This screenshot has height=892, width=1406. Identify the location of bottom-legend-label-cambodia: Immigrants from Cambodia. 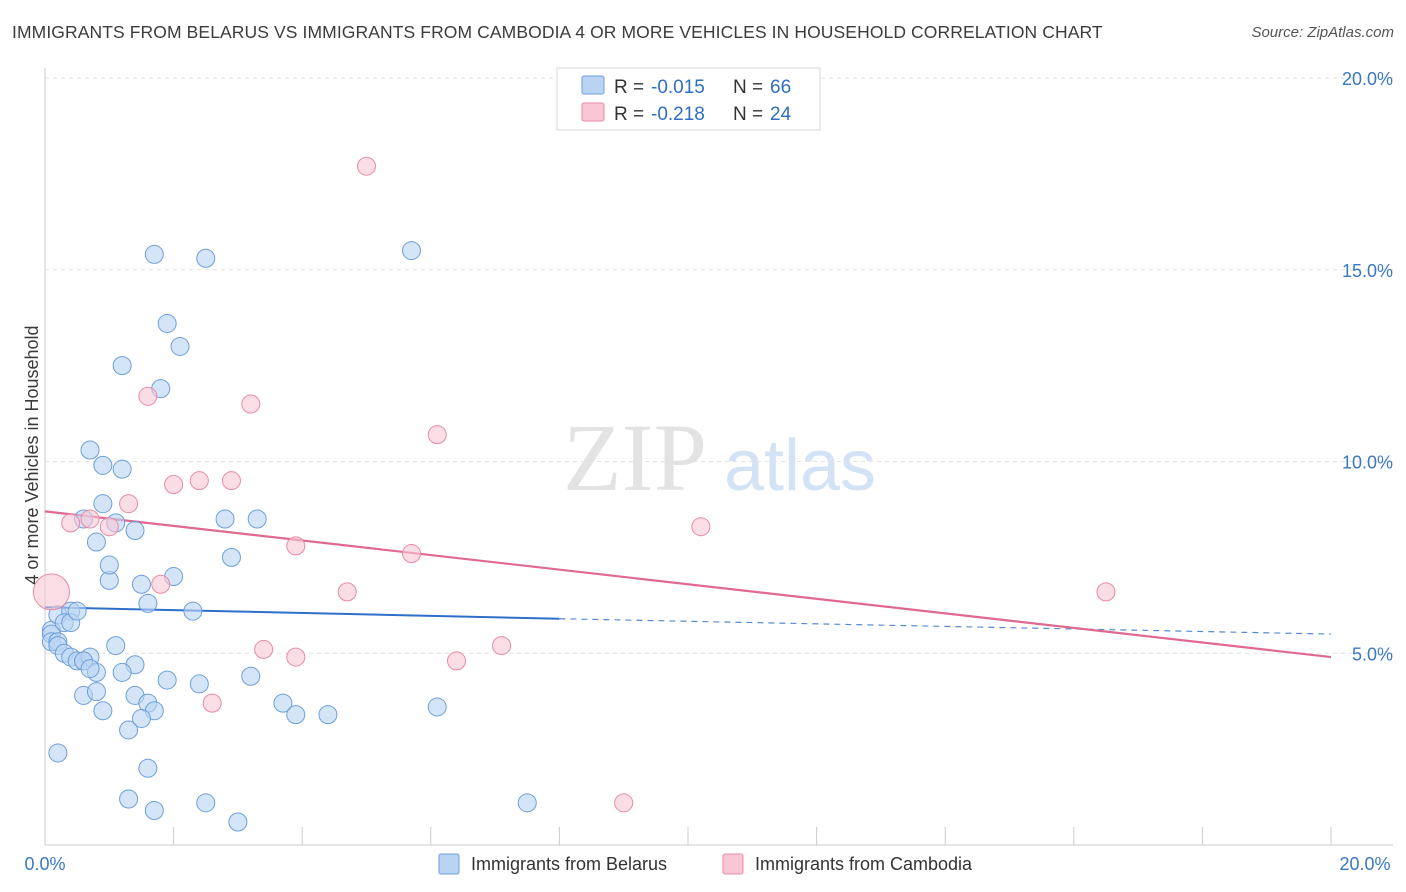
(864, 864).